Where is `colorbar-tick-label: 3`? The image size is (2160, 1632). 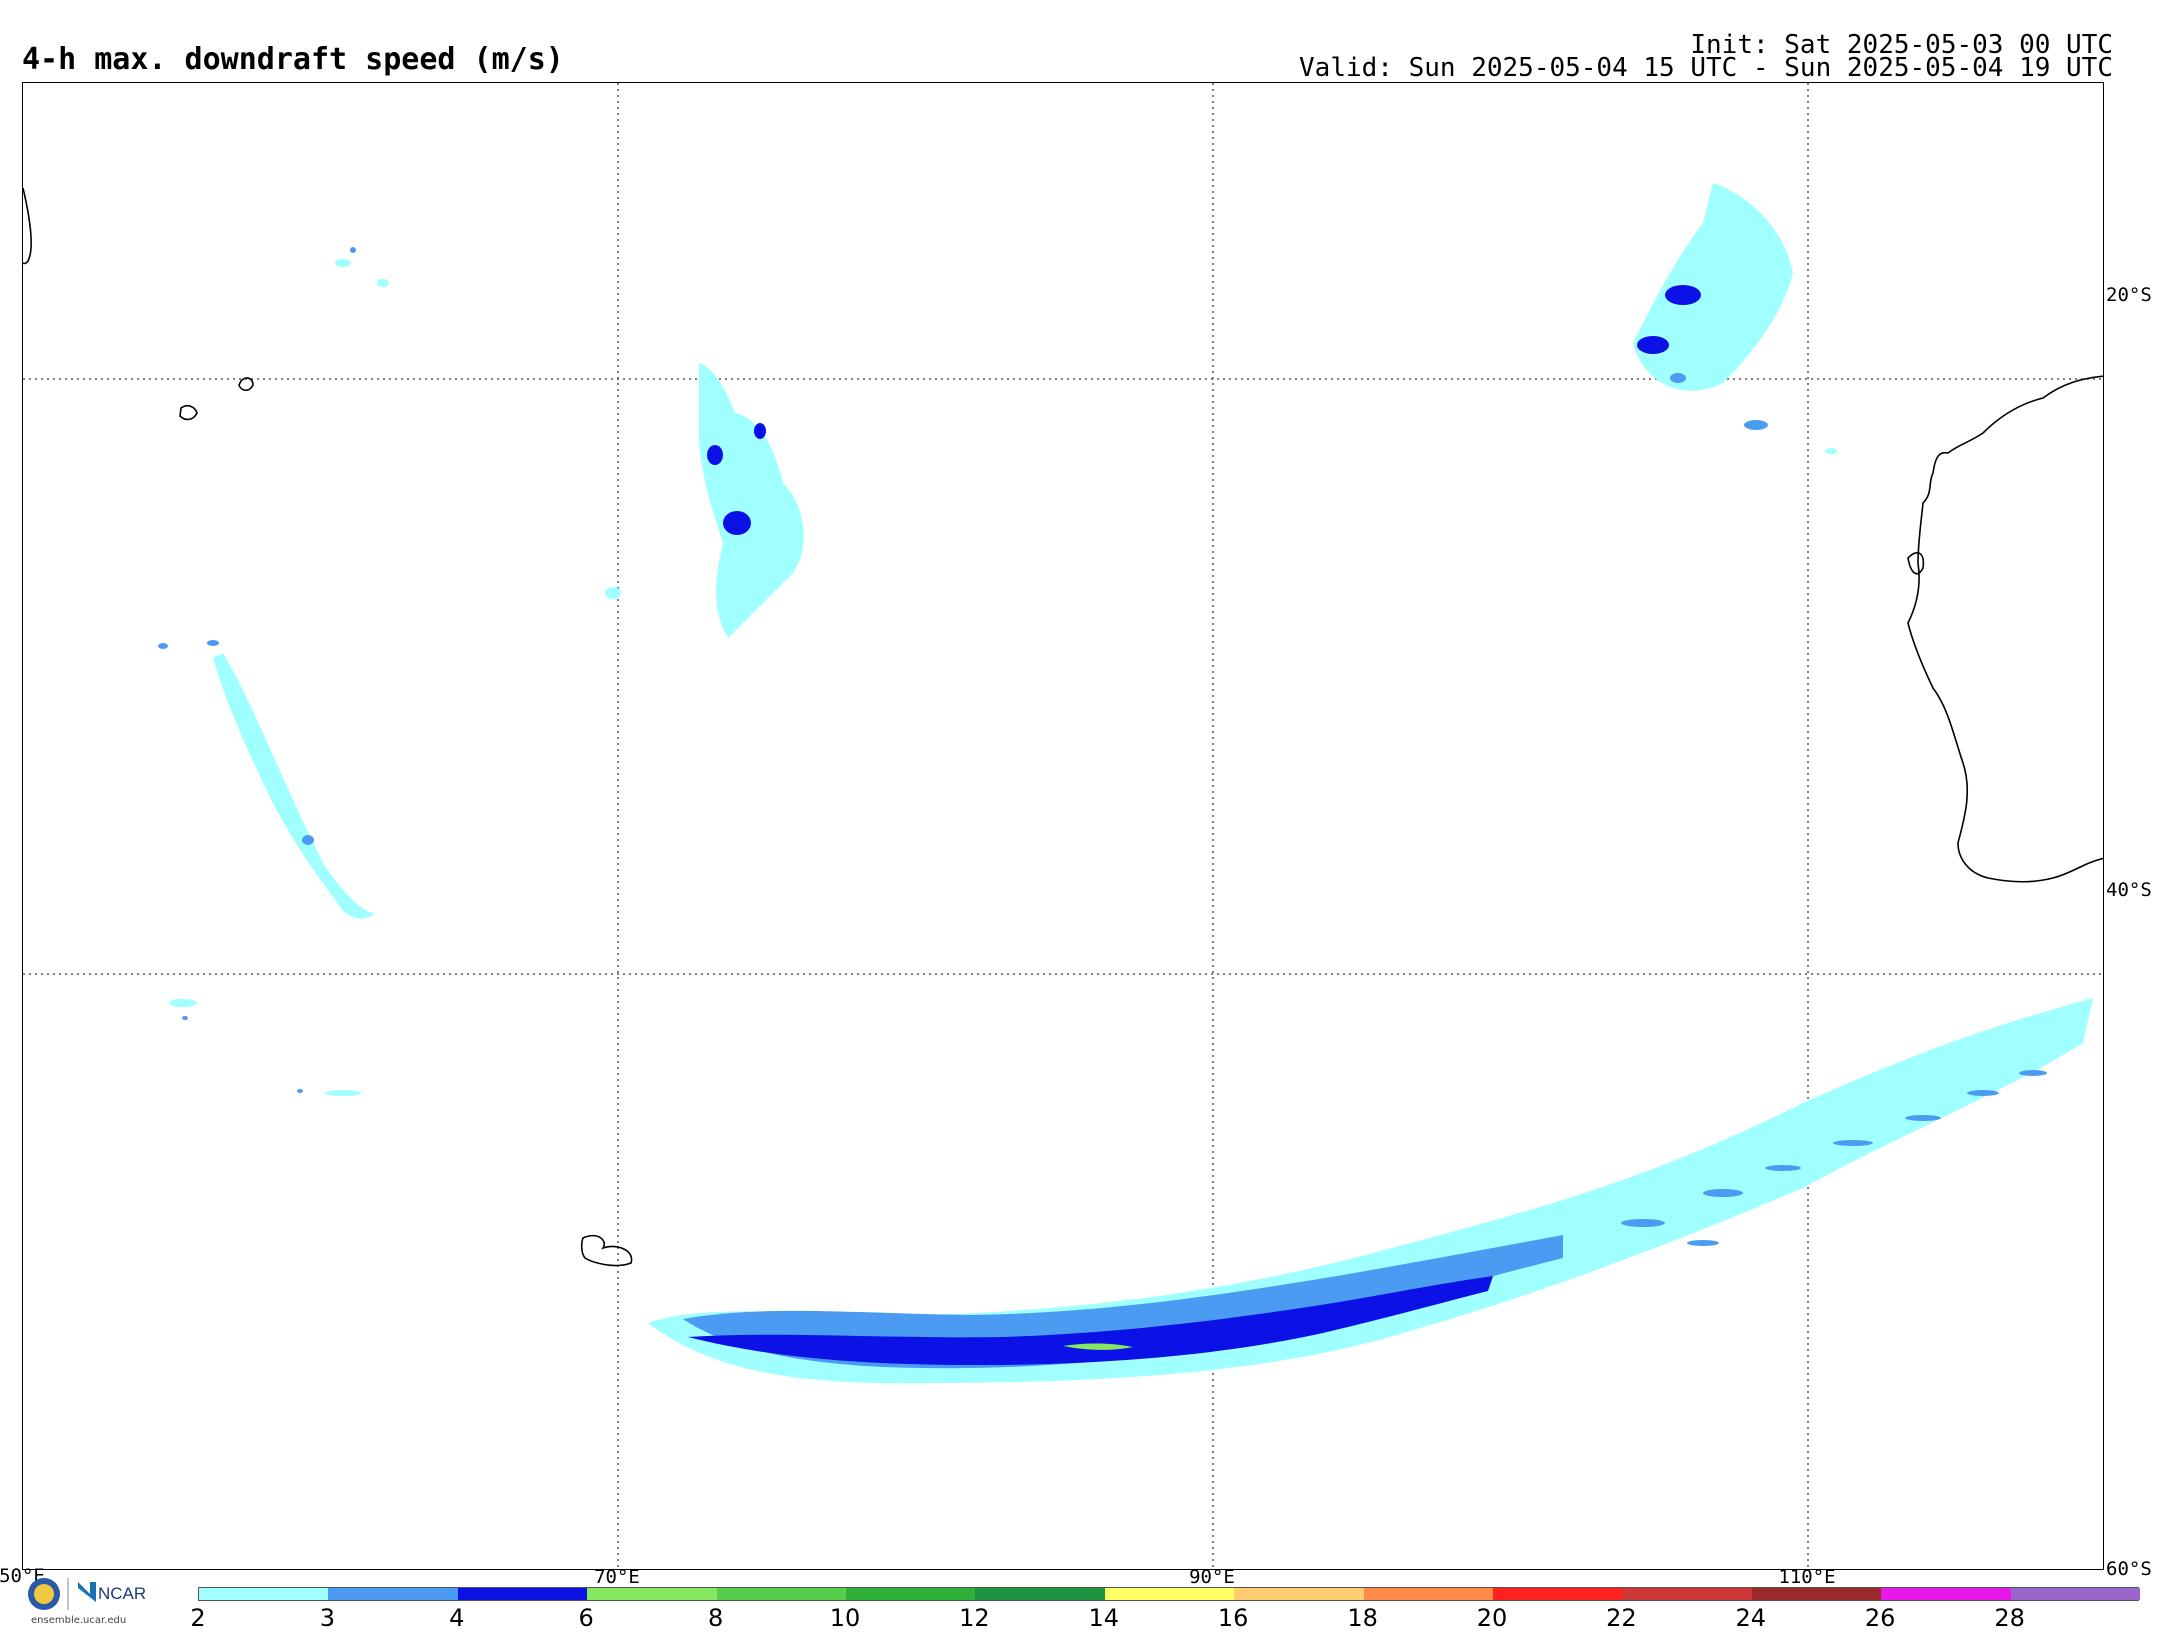 colorbar-tick-label: 3 is located at coordinates (327, 1618).